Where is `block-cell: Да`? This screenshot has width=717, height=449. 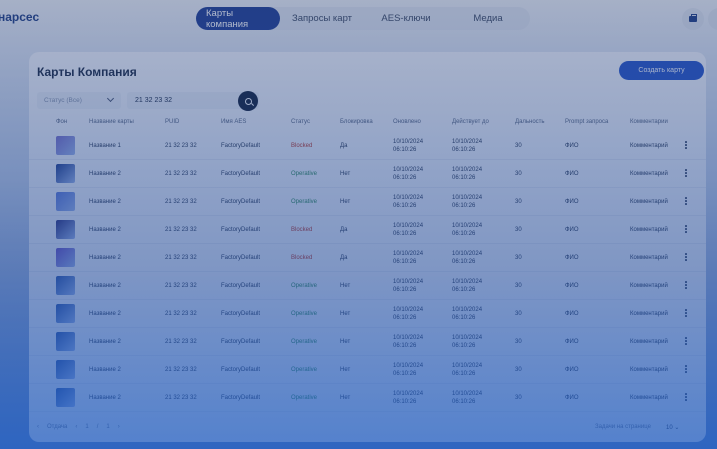
block-cell: Да is located at coordinates (344, 258).